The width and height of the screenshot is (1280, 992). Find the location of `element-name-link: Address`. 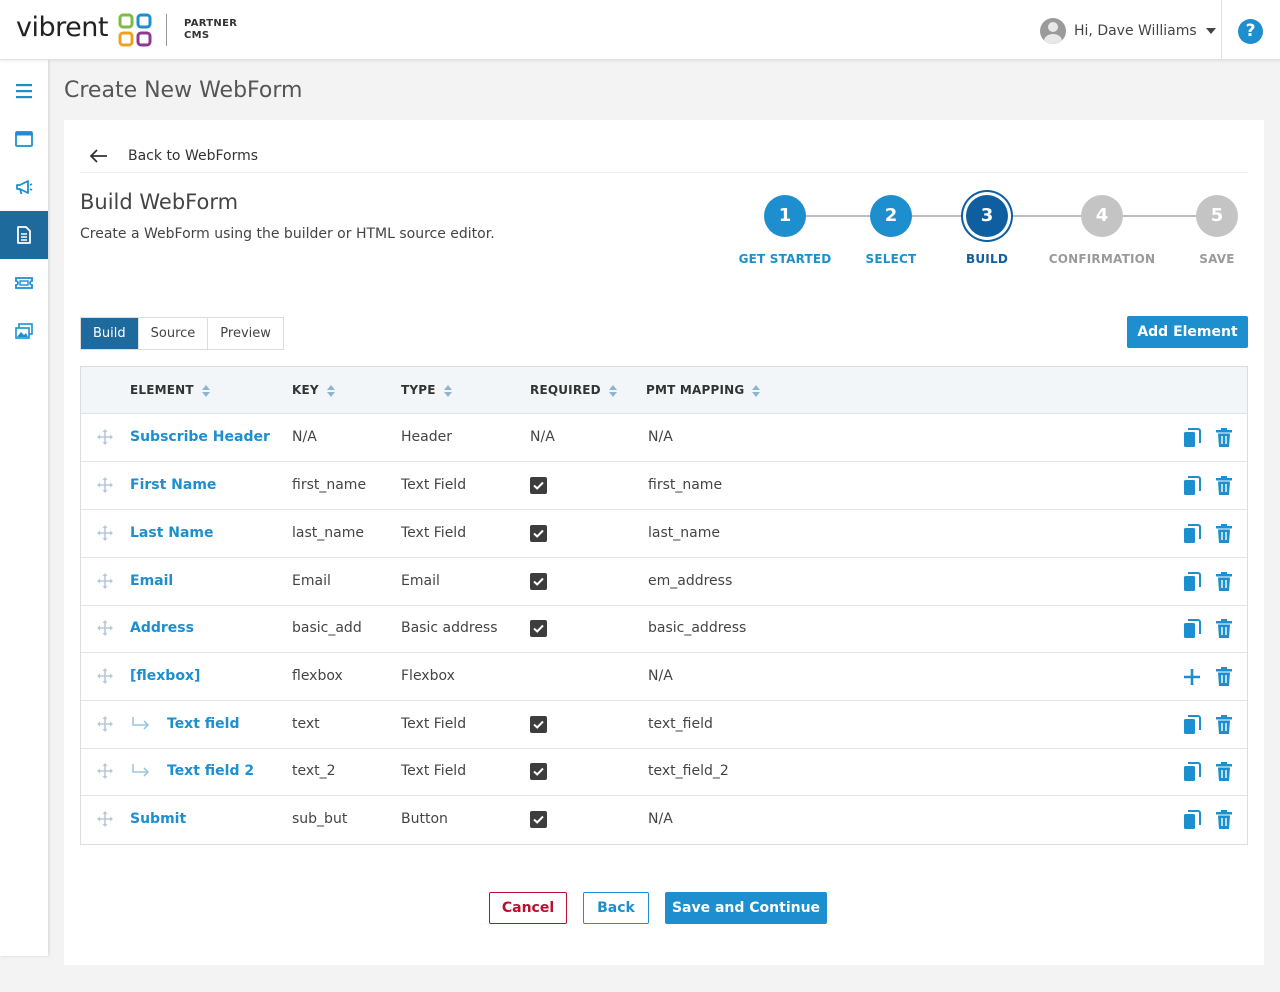

element-name-link: Address is located at coordinates (162, 628).